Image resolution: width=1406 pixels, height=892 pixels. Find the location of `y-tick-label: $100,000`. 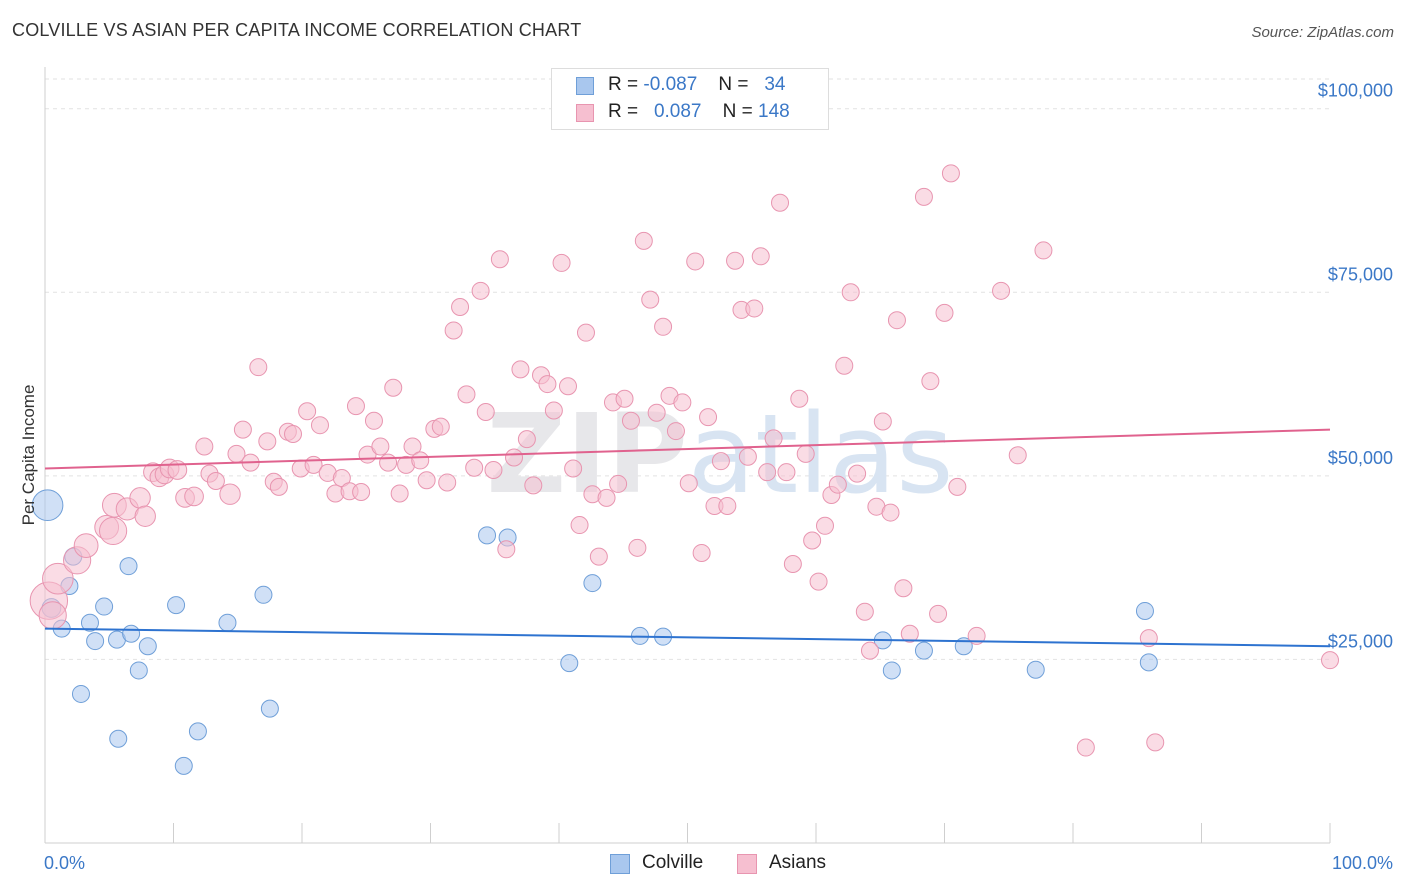

y-tick-label: $100,000 is located at coordinates (1355, 91).